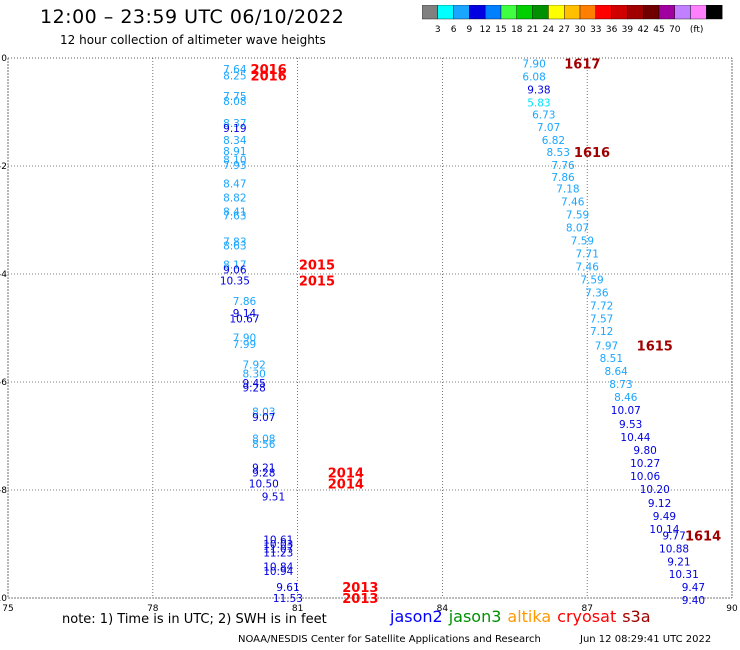 Image resolution: width=740 pixels, height=650 pixels. What do you see at coordinates (678, 562) in the screenshot?
I see `wave-height-label: 9.21` at bounding box center [678, 562].